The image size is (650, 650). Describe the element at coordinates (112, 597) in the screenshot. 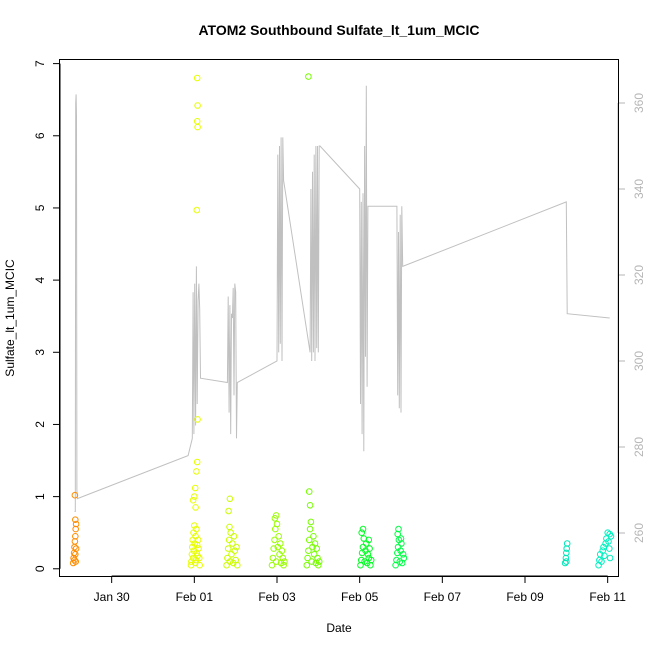

I see `x-tick-label: Jan 30` at that location.